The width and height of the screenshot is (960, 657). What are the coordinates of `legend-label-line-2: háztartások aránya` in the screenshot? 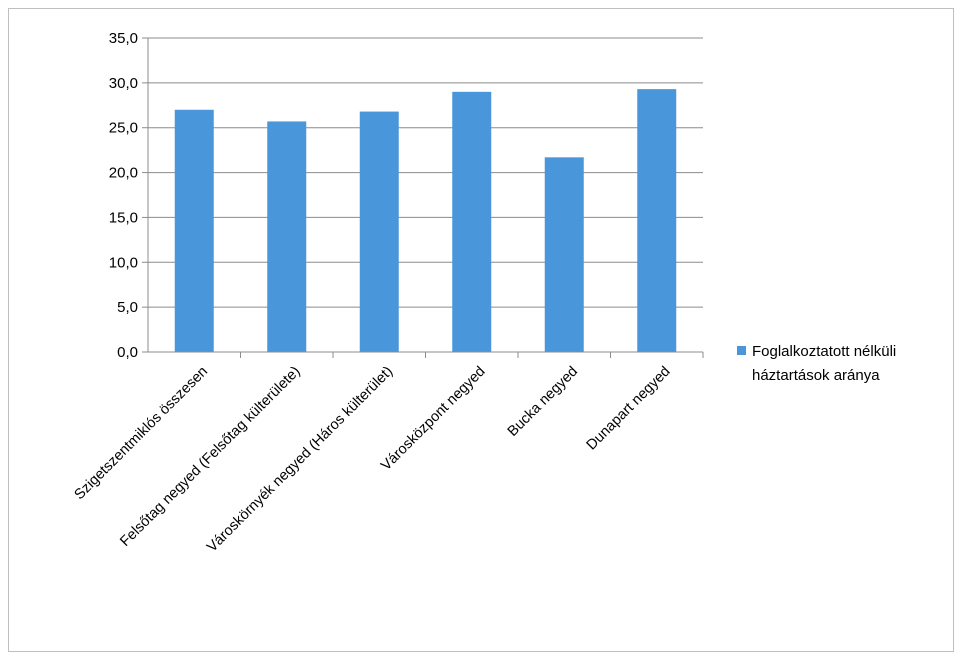 It's located at (816, 375).